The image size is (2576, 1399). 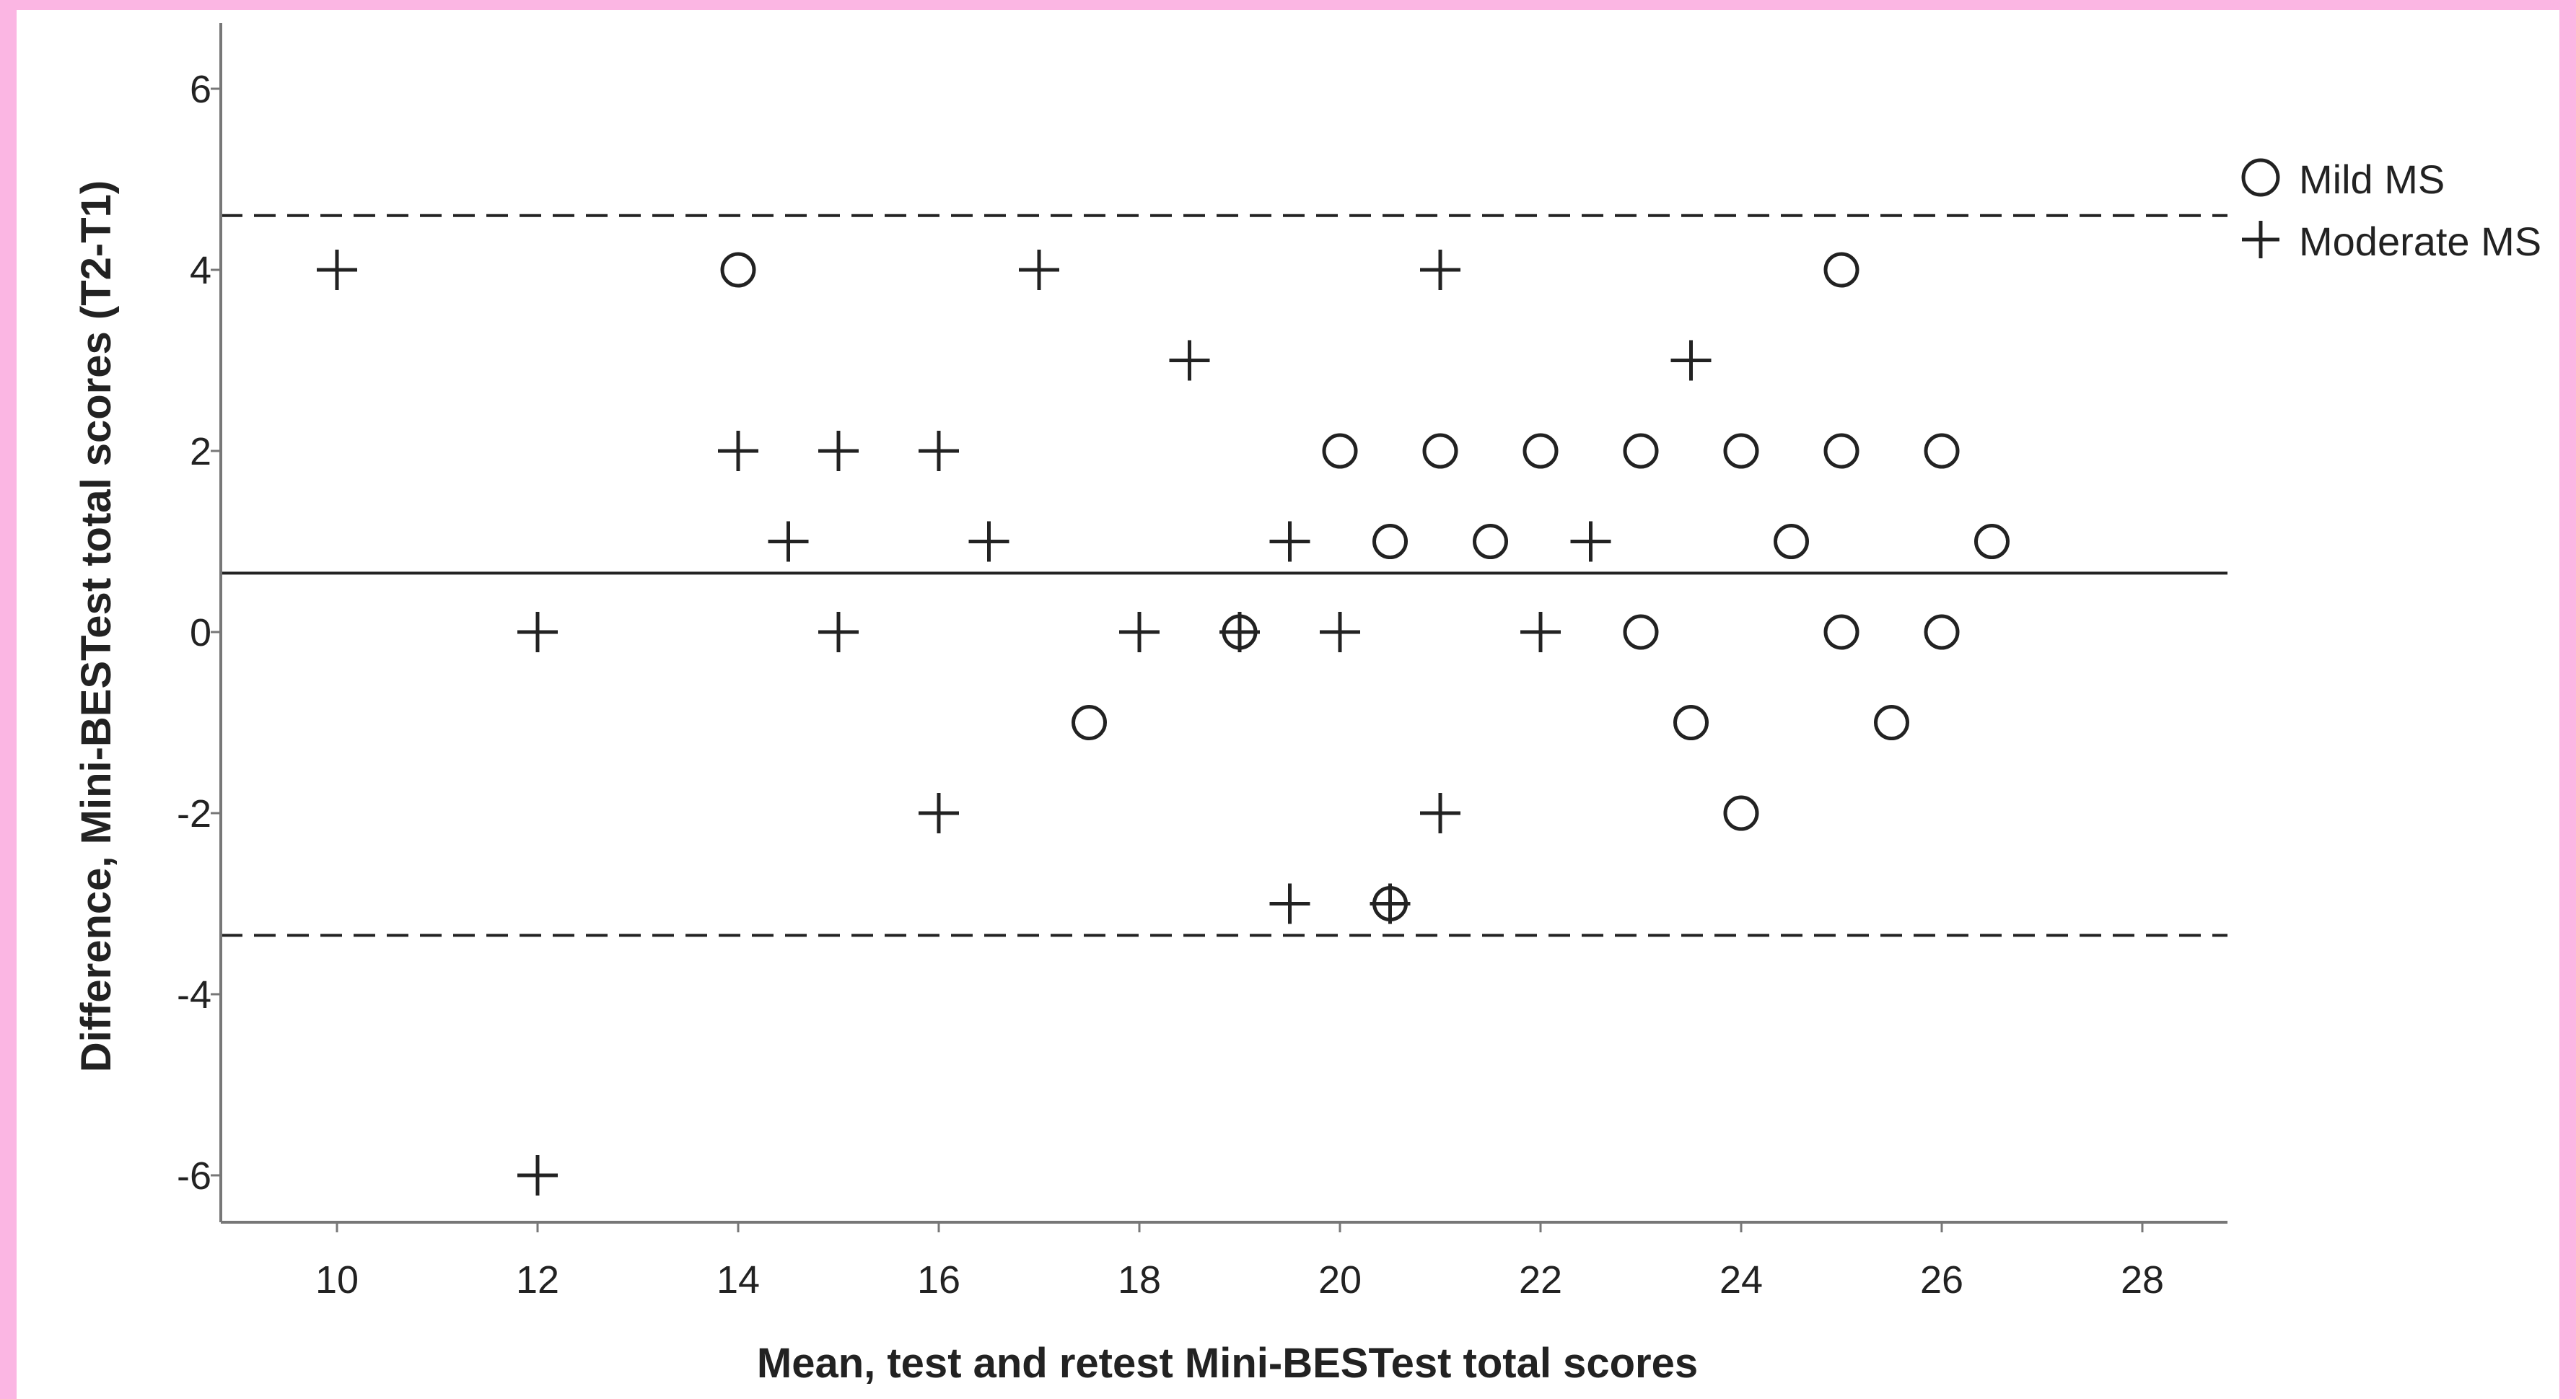 I want to click on y-tick-label: -2, so click(x=194, y=814).